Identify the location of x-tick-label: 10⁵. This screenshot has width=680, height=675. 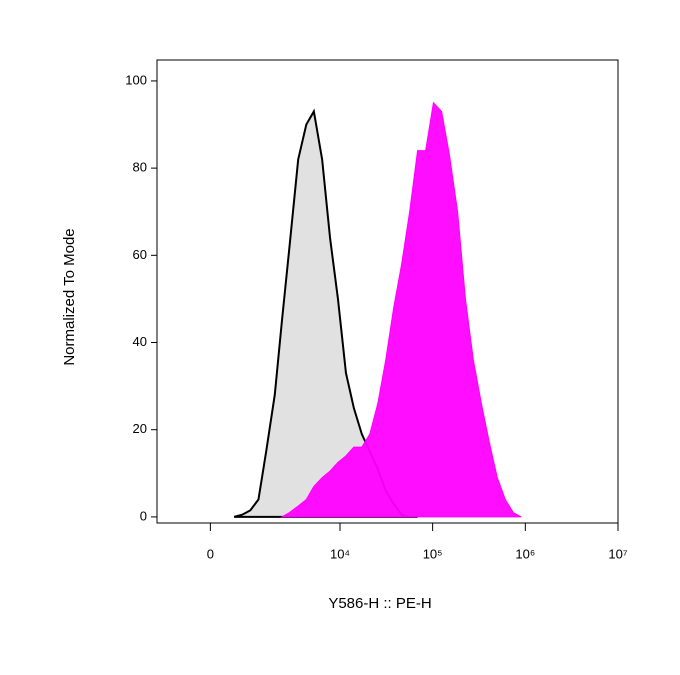
(433, 553).